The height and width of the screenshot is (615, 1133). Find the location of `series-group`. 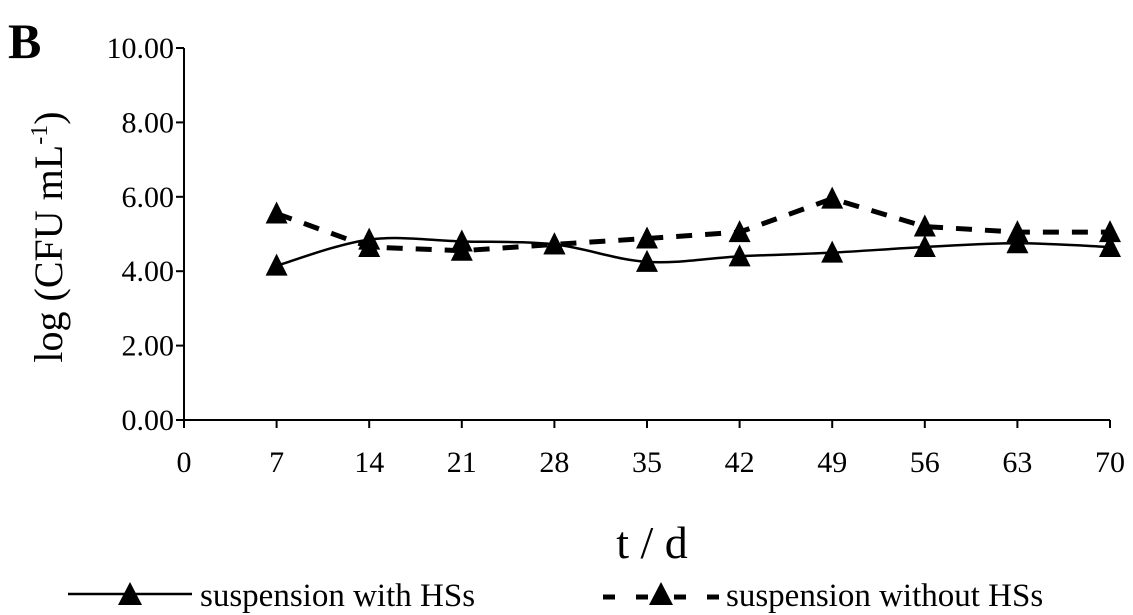

series-group is located at coordinates (693, 231).